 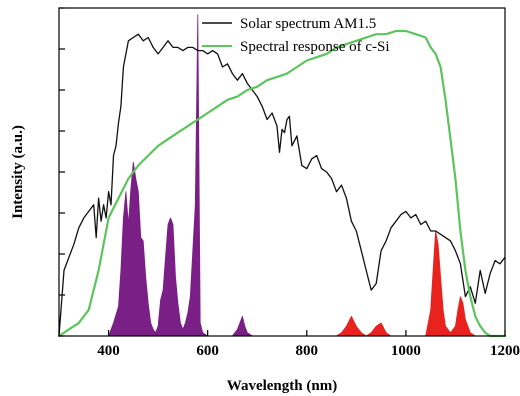 I want to click on x-tick-label-1: 400, so click(x=108, y=351).